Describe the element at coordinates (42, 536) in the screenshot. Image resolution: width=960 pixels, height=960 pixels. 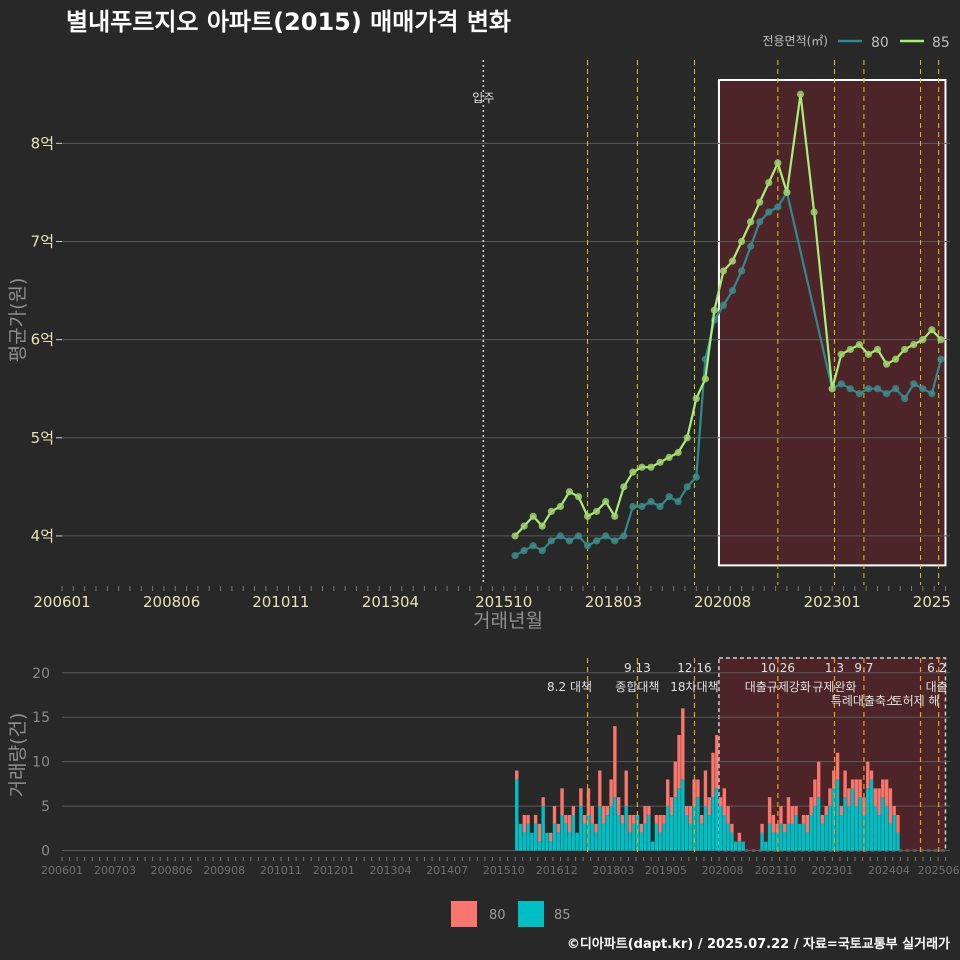
I see `y-tick-label-0: 4억` at that location.